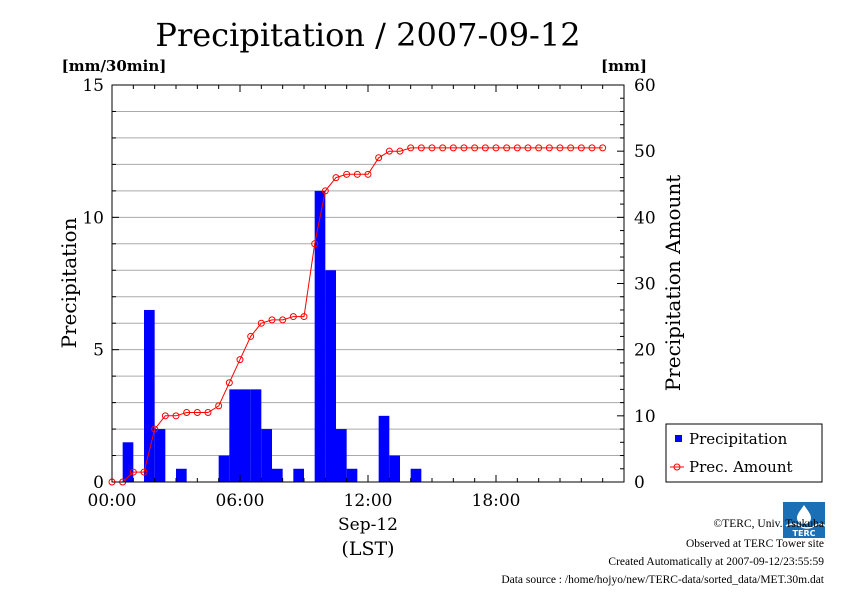  I want to click on left-axis-unit: [mm/30min], so click(114, 66).